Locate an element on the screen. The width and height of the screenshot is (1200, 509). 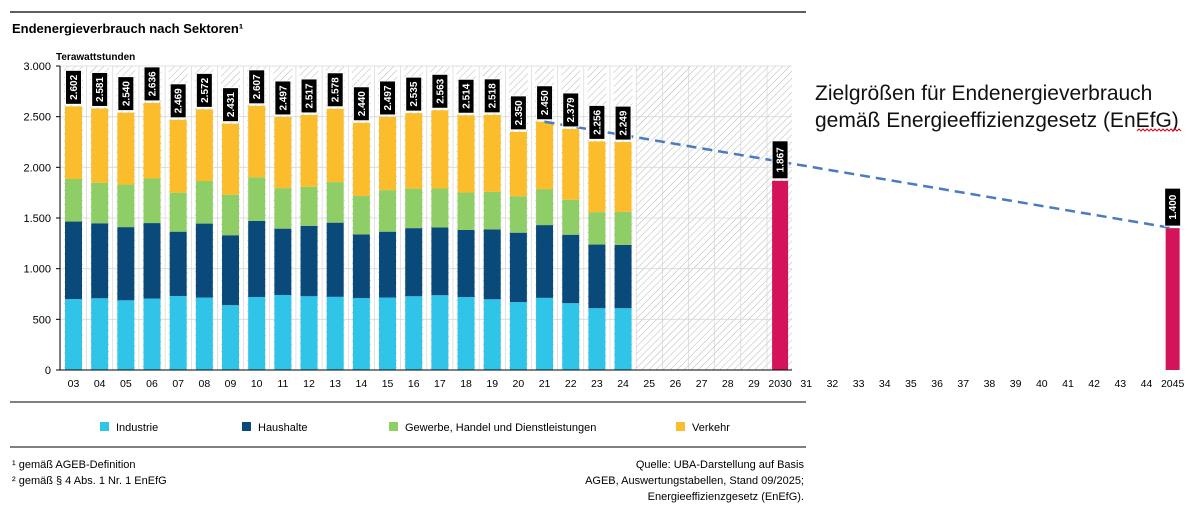
total-label: 2.440 is located at coordinates (361, 104).